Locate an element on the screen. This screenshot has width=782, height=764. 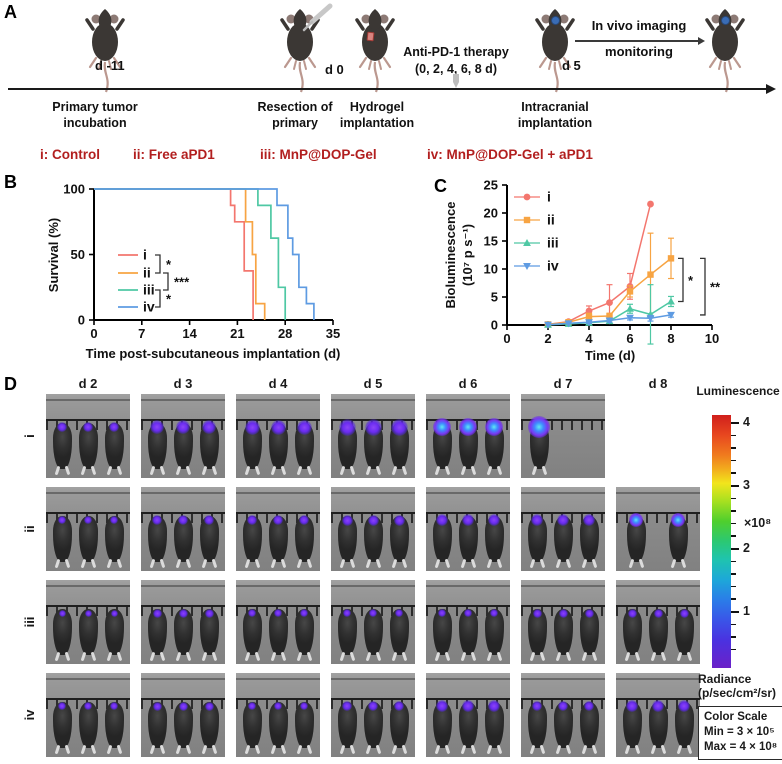
syringe-icon is located at coordinates (456, 81).